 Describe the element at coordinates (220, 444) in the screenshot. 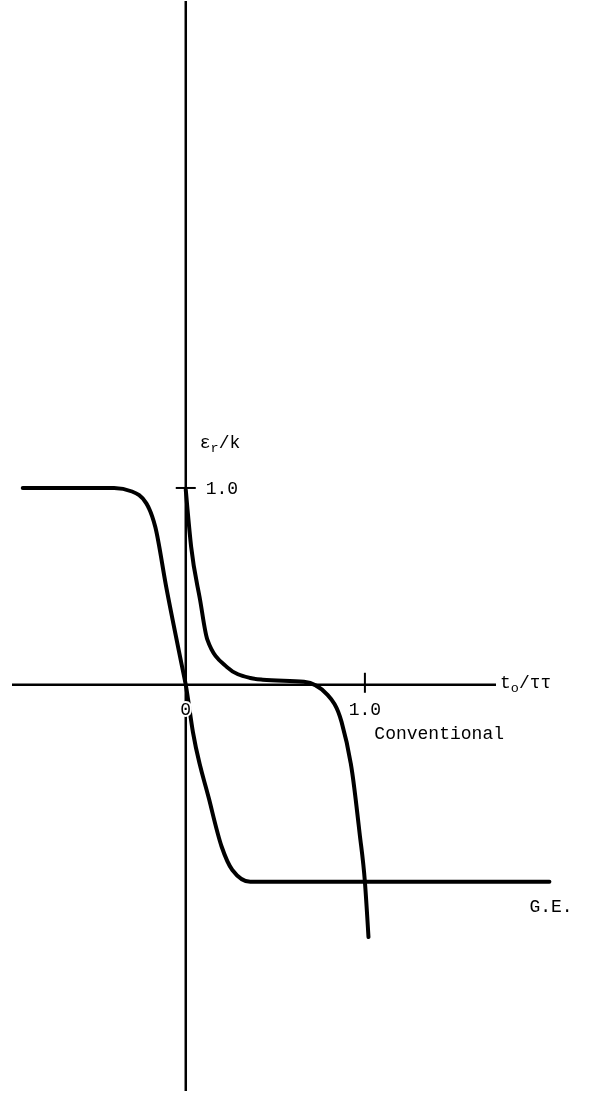

I see `y-axis-title: ε$_{r}$/k` at that location.